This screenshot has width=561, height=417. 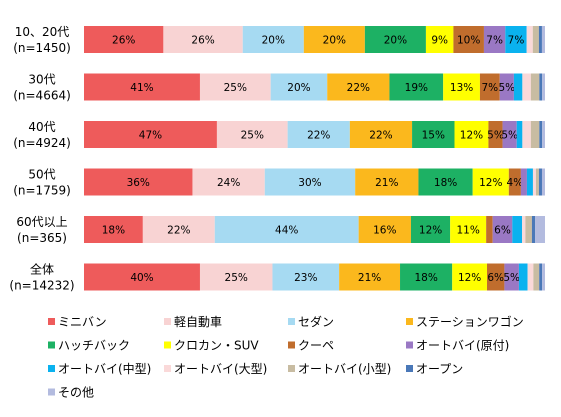 What do you see at coordinates (42, 48) in the screenshot?
I see `category-sample-size: (n=1450)` at bounding box center [42, 48].